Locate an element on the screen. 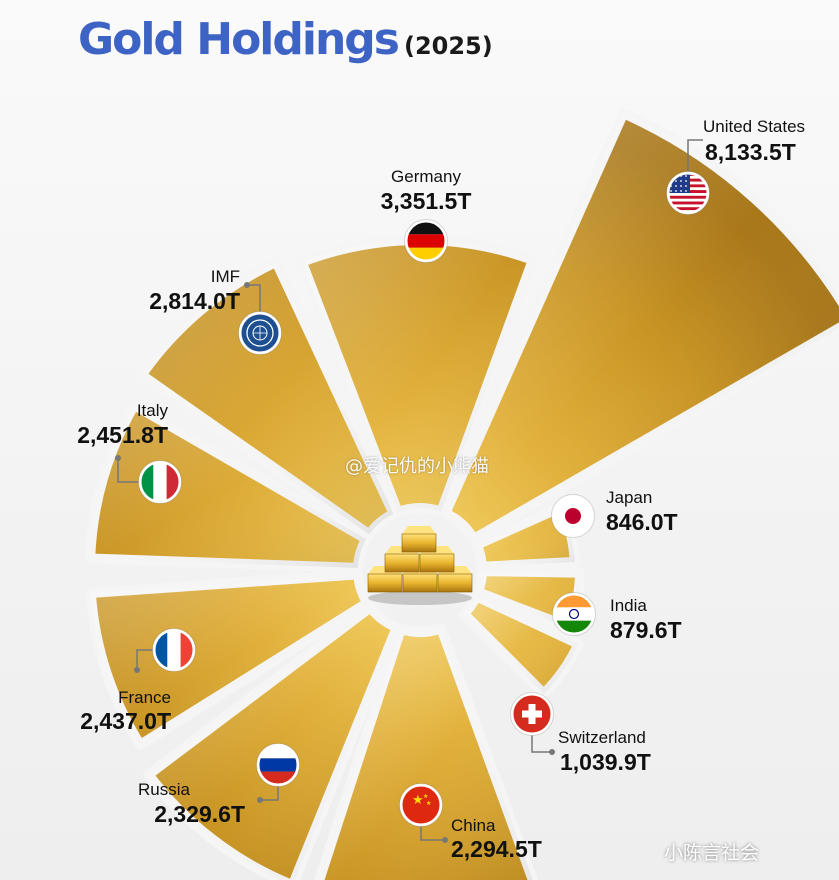 The height and width of the screenshot is (880, 839). gold-bars-icon is located at coordinates (420, 565).